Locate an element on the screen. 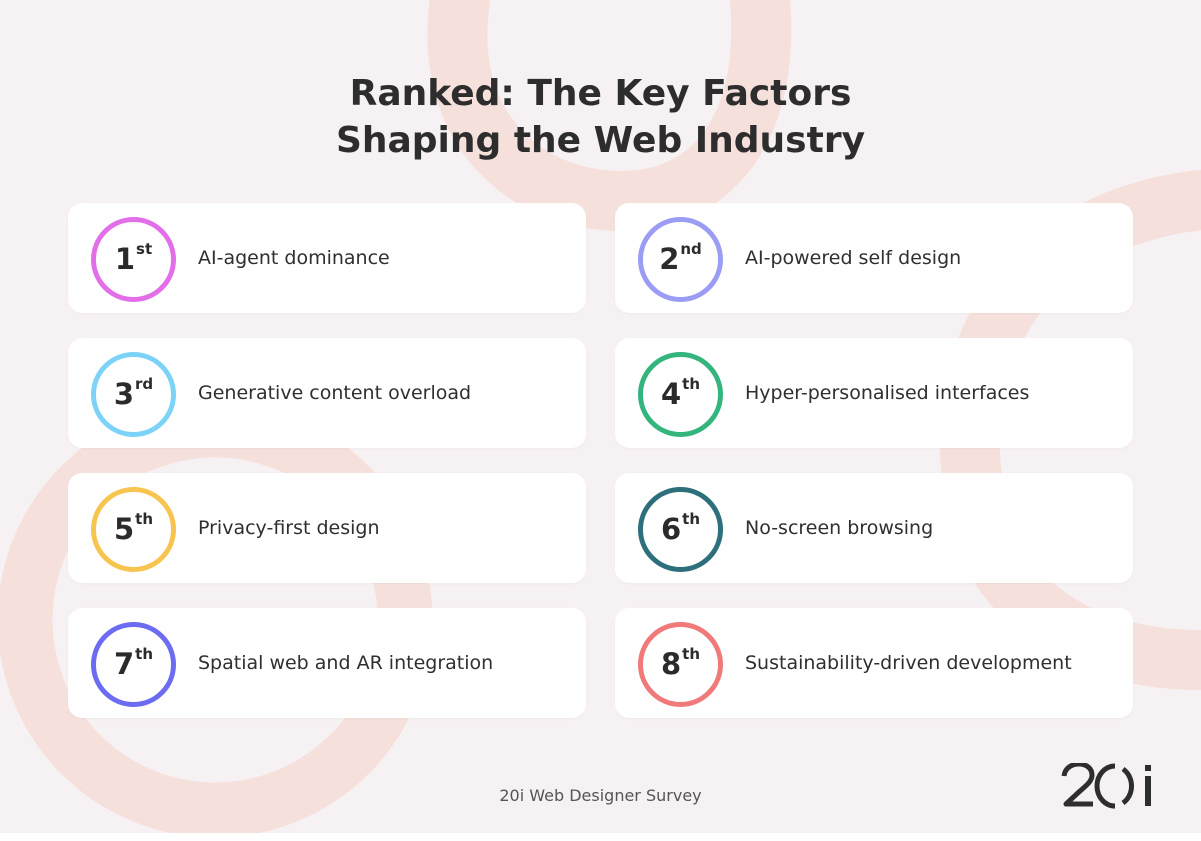 The image size is (1201, 841). survey-source: 20i Web Designer Survey is located at coordinates (600, 795).